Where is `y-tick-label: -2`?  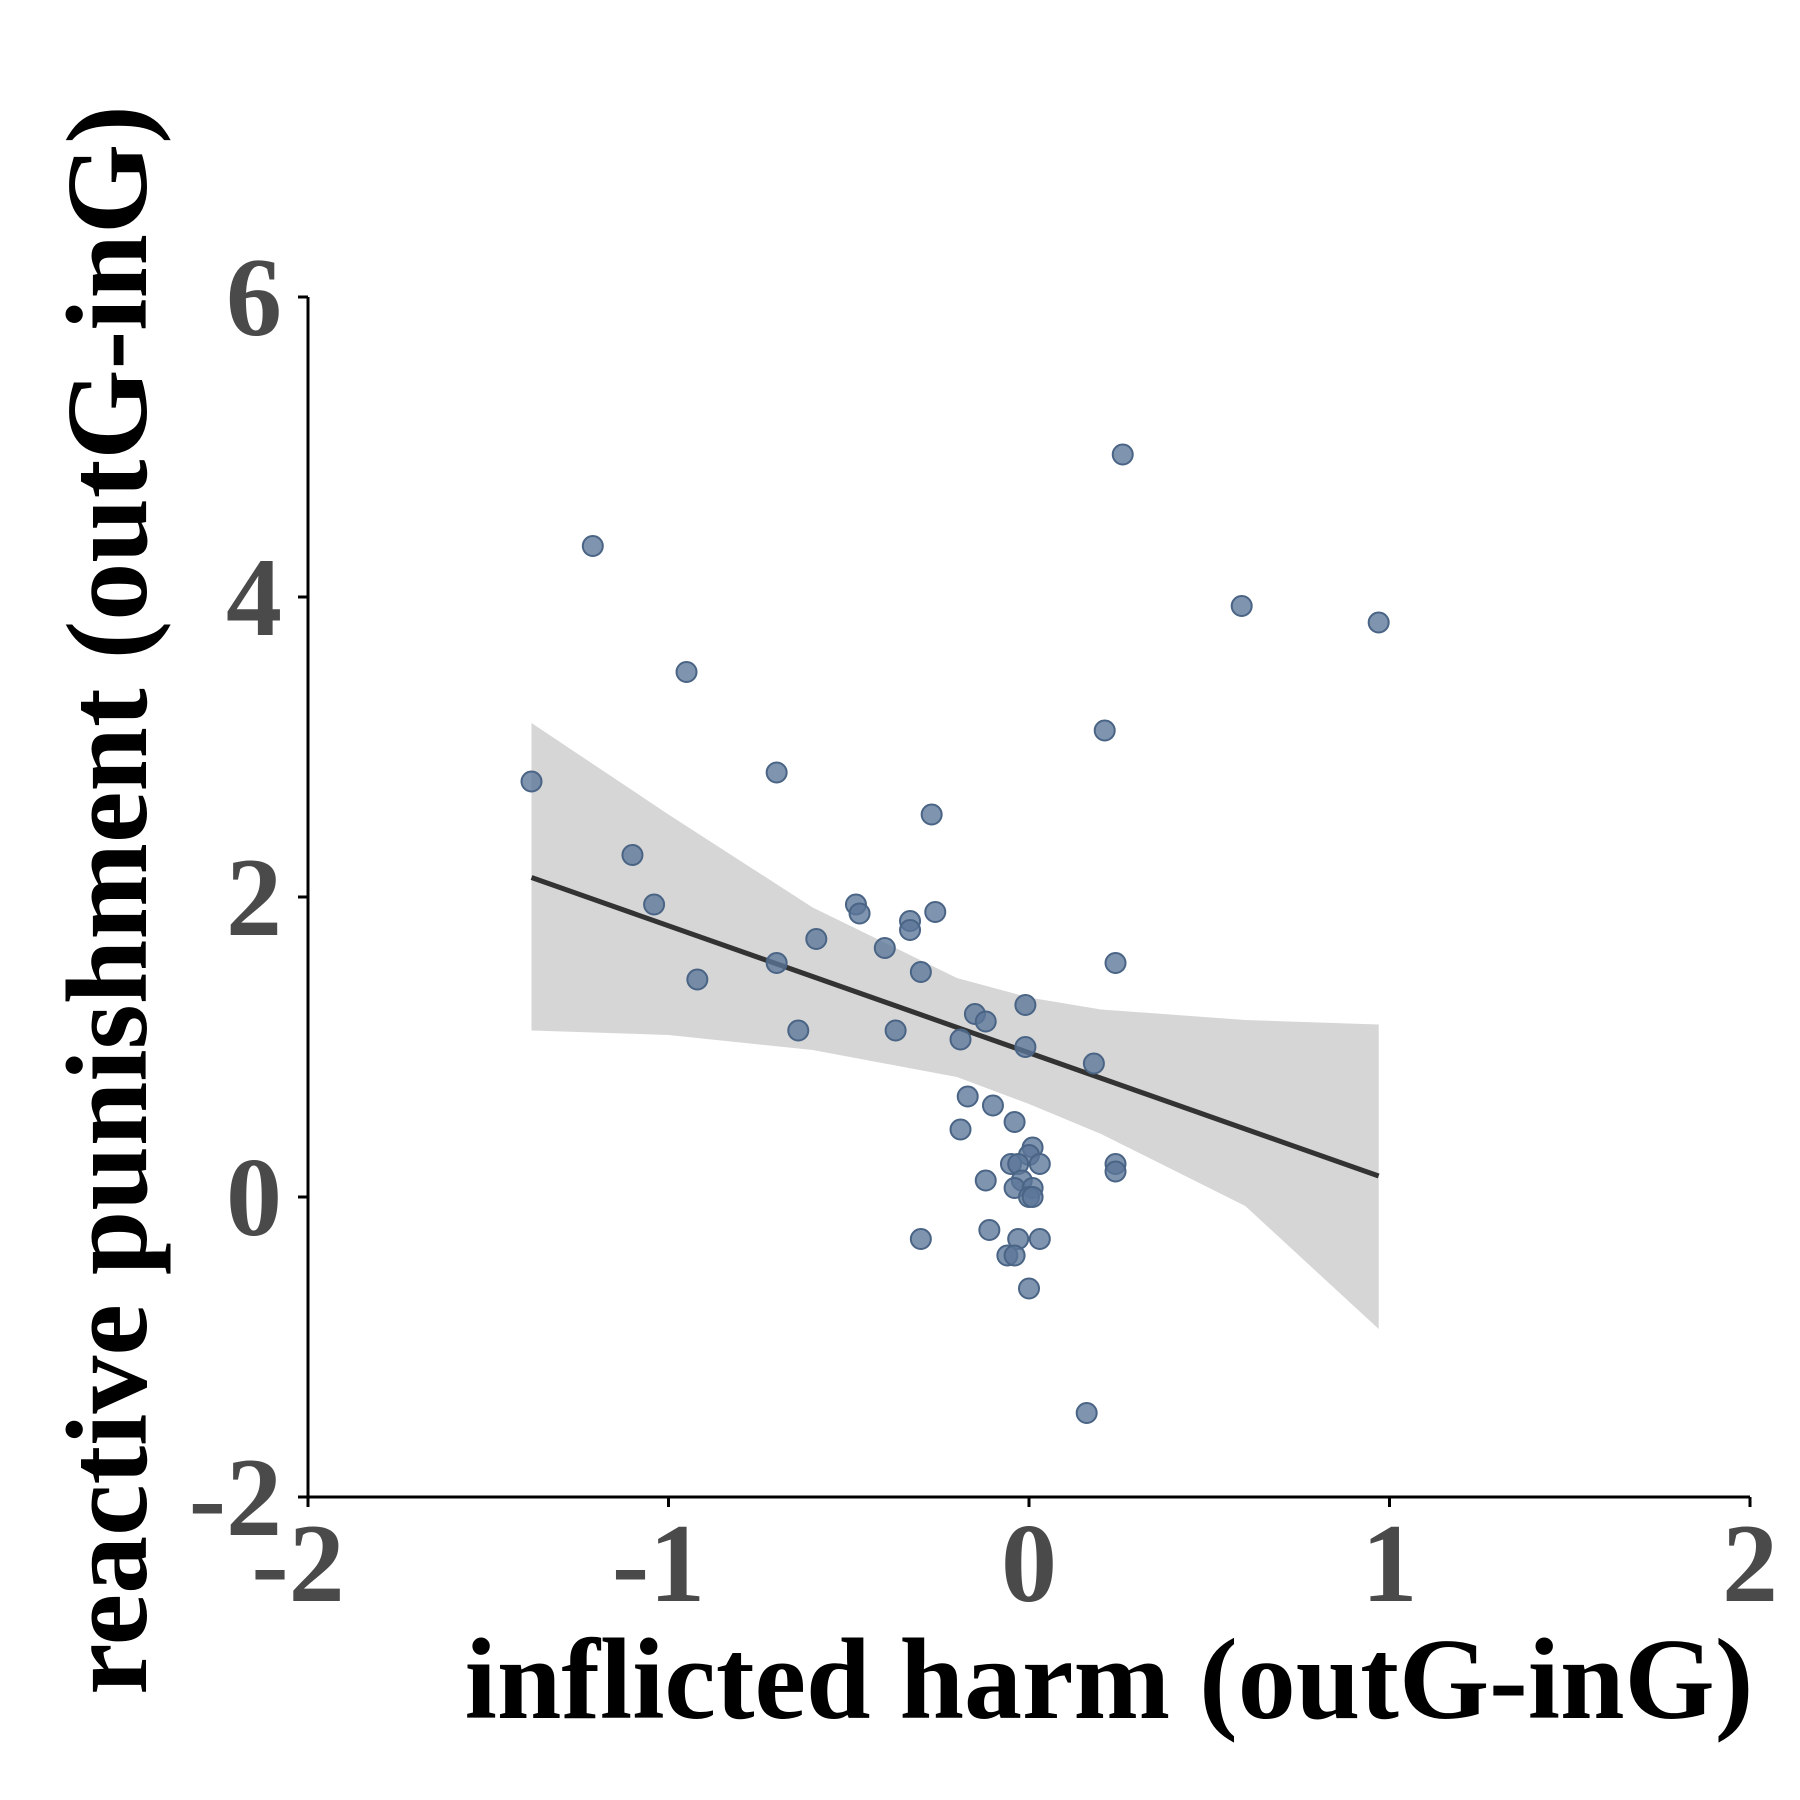
y-tick-label: -2 is located at coordinates (235, 1498).